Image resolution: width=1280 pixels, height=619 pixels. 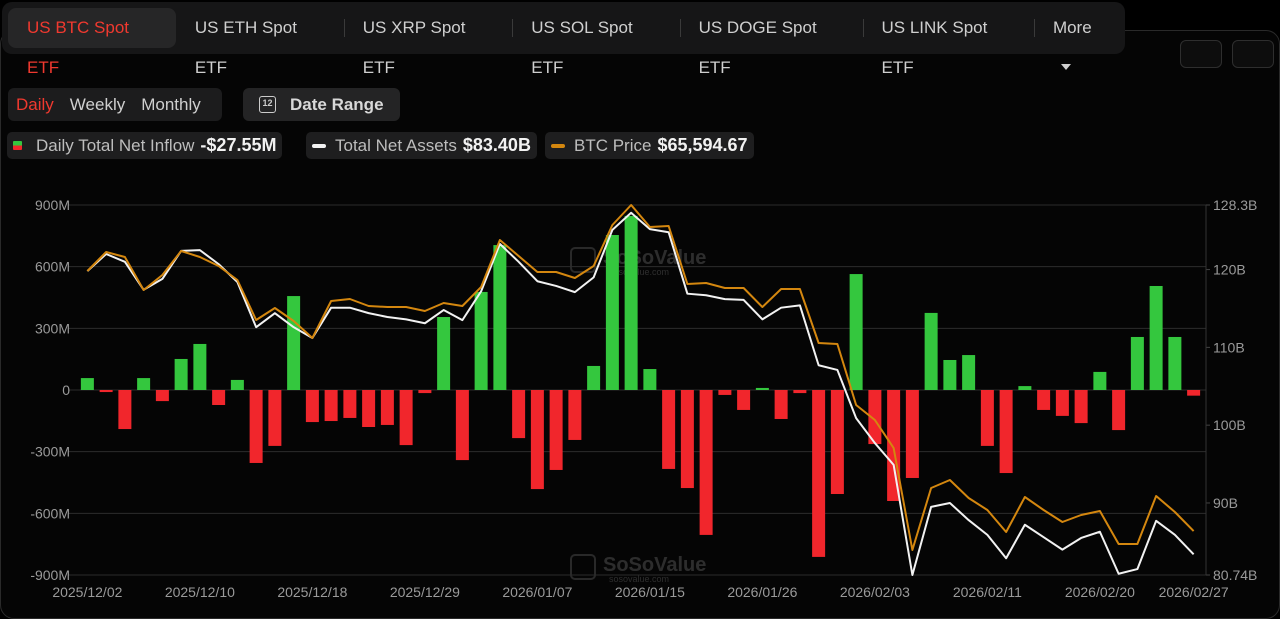 I want to click on tab: US DOGE Spot ETF, so click(x=771, y=42).